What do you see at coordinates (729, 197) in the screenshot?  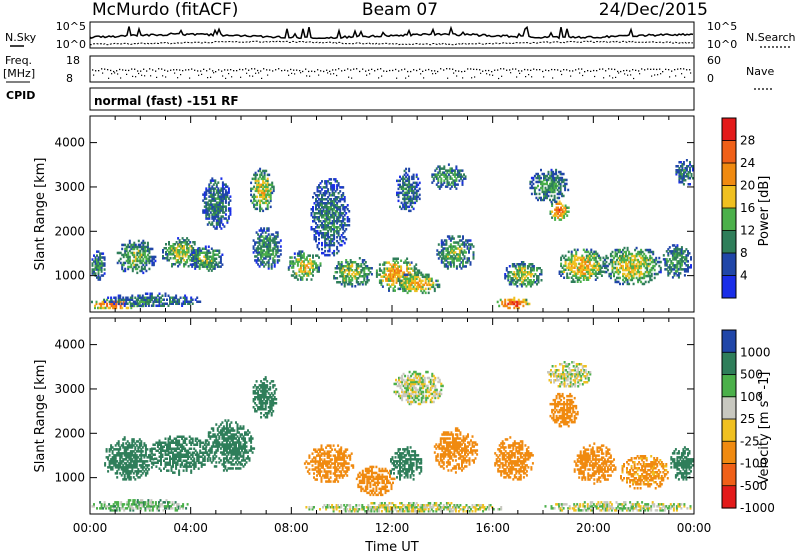 I see `colorbar-segment` at bounding box center [729, 197].